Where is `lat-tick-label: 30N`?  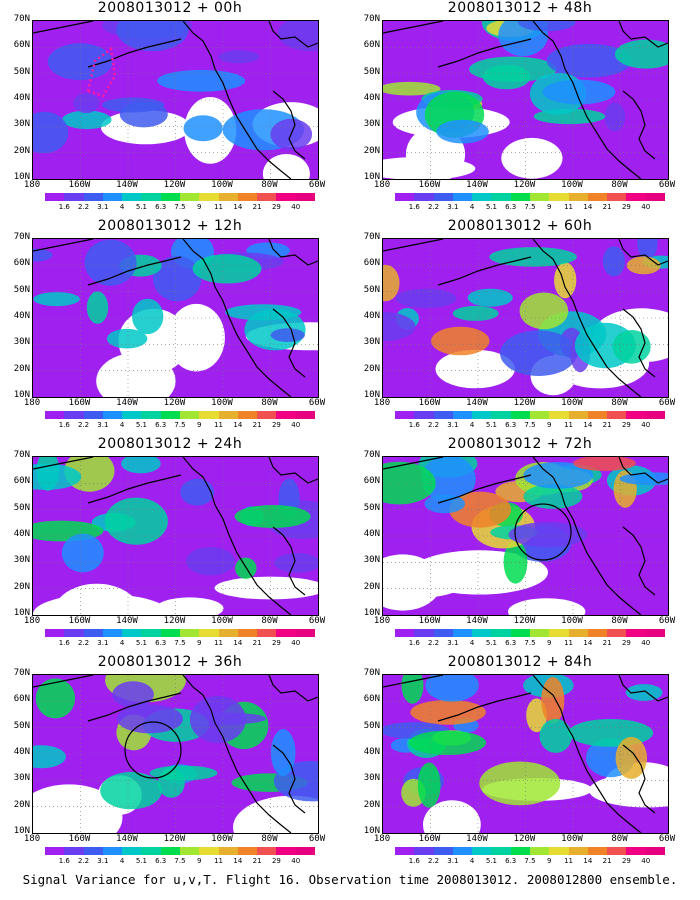 lat-tick-label: 30N is located at coordinates (21, 342).